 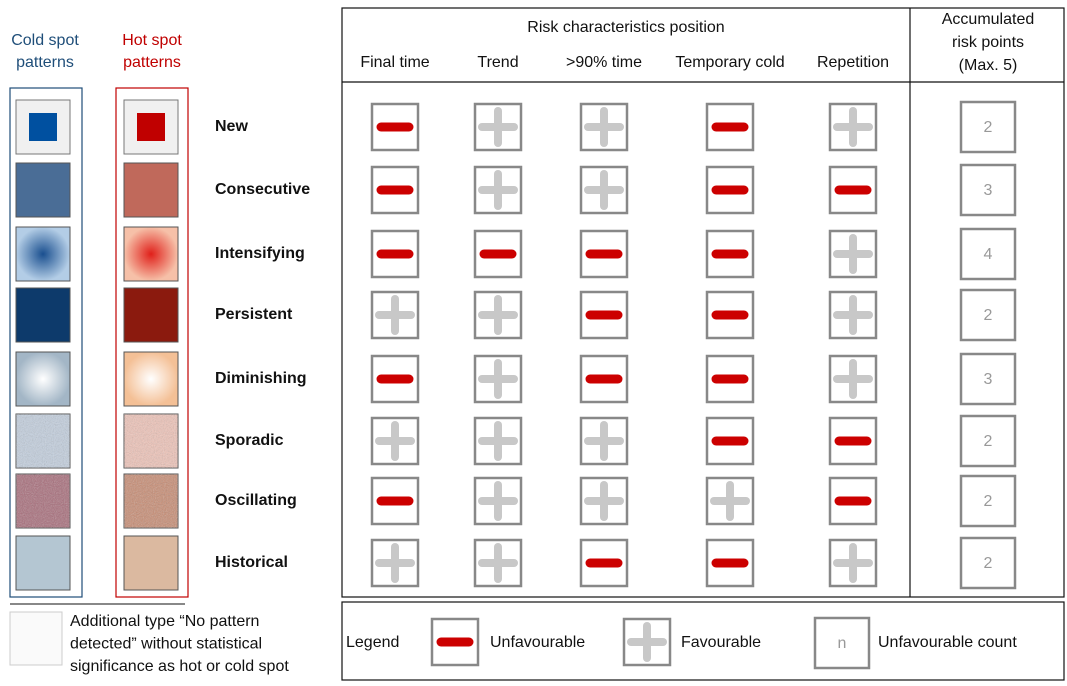 I want to click on hot-box, so click(x=152, y=342).